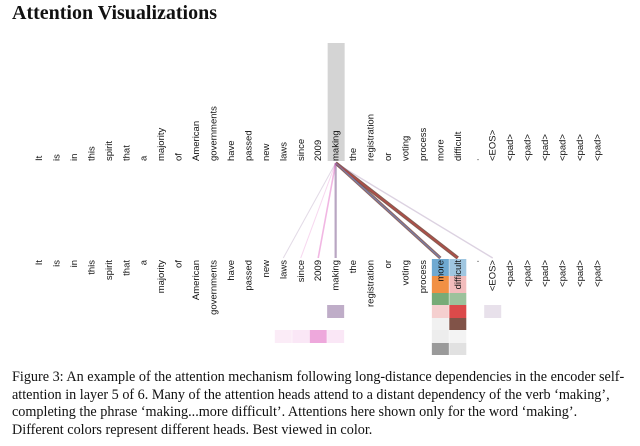 The image size is (640, 446). Describe the element at coordinates (318, 150) in the screenshot. I see `top-token: 2009` at that location.